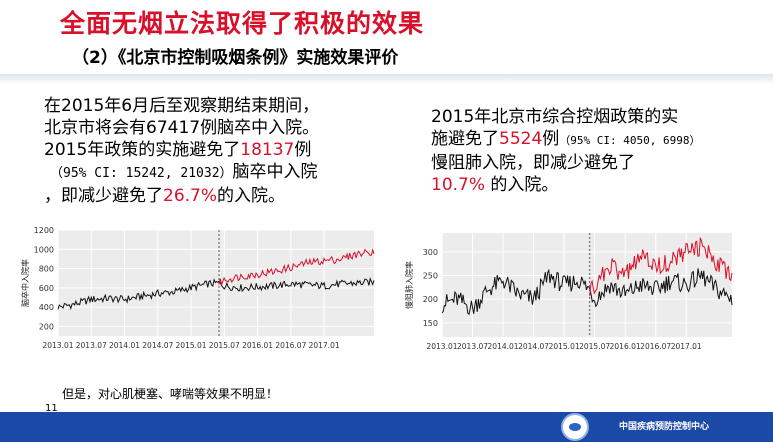 This screenshot has height=442, width=773. Describe the element at coordinates (386, 427) in the screenshot. I see `footer-bar` at that location.